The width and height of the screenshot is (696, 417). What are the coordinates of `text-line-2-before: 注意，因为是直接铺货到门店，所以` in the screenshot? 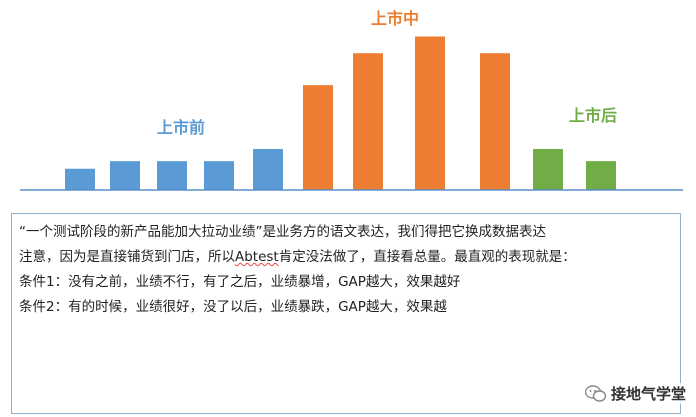 It's located at (127, 257).